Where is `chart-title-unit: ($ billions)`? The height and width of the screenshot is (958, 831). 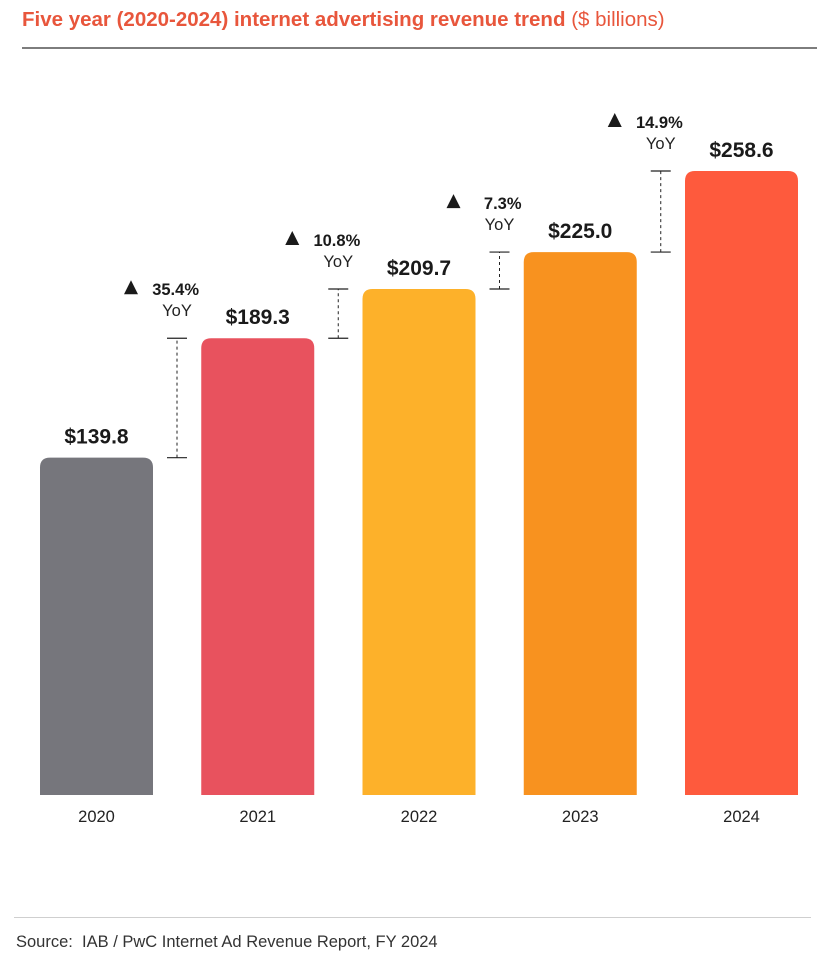 chart-title-unit: ($ billions) is located at coordinates (618, 19).